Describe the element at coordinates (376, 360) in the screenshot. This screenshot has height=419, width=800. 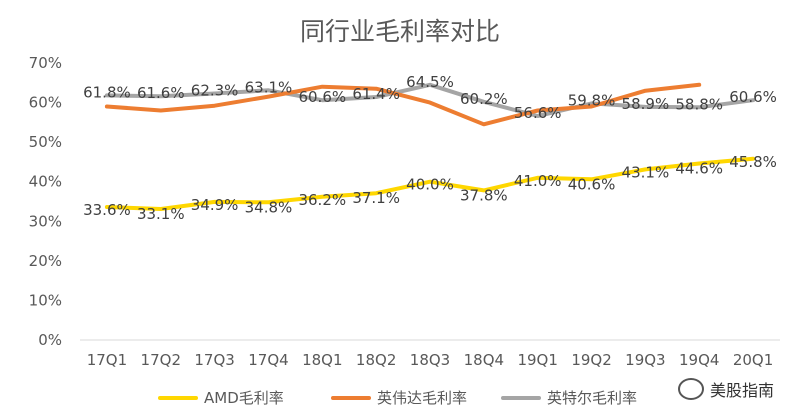
I see `x-tick-label: 18Q2` at that location.